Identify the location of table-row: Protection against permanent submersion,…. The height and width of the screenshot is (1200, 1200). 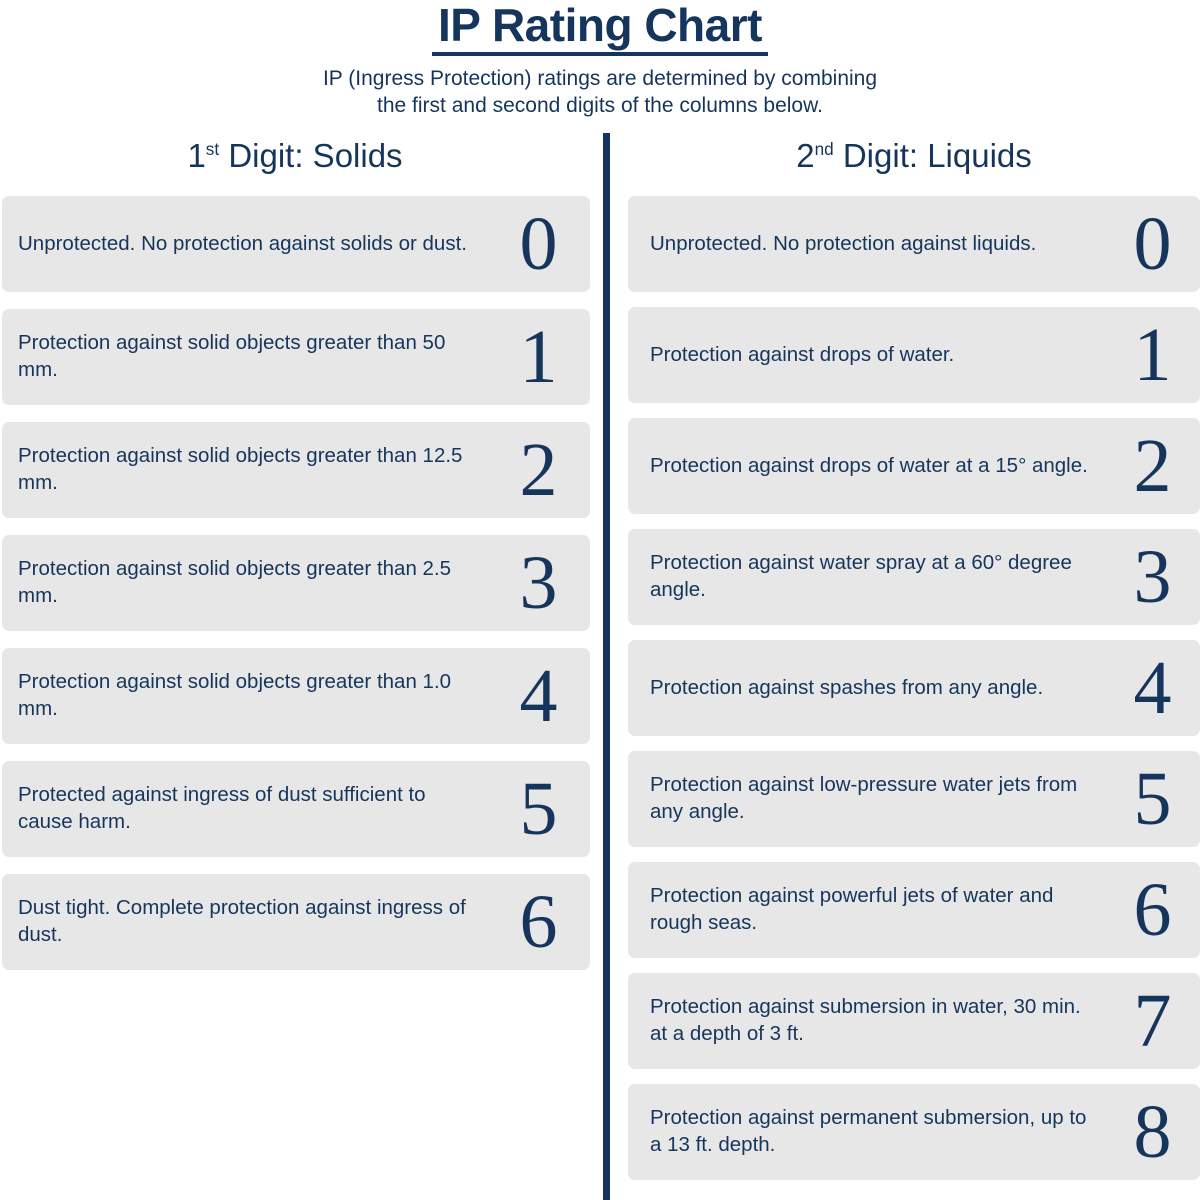
(914, 1132).